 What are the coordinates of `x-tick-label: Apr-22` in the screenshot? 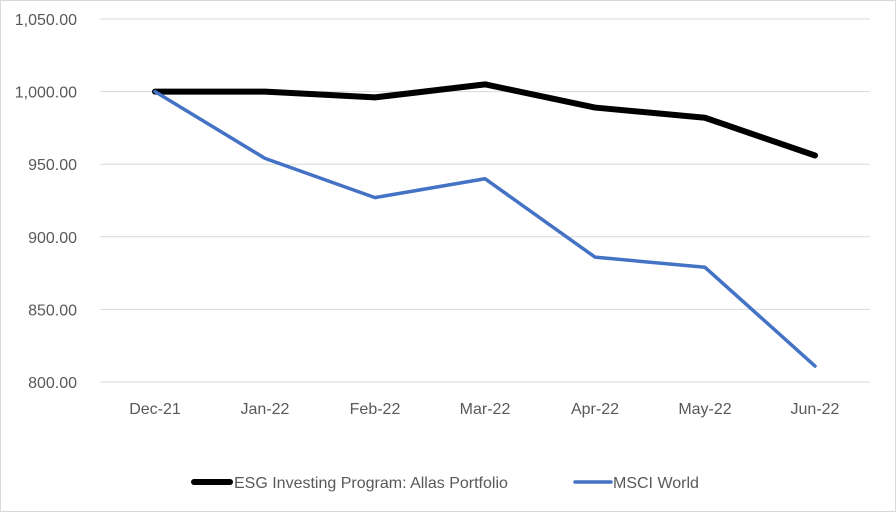 It's located at (595, 409).